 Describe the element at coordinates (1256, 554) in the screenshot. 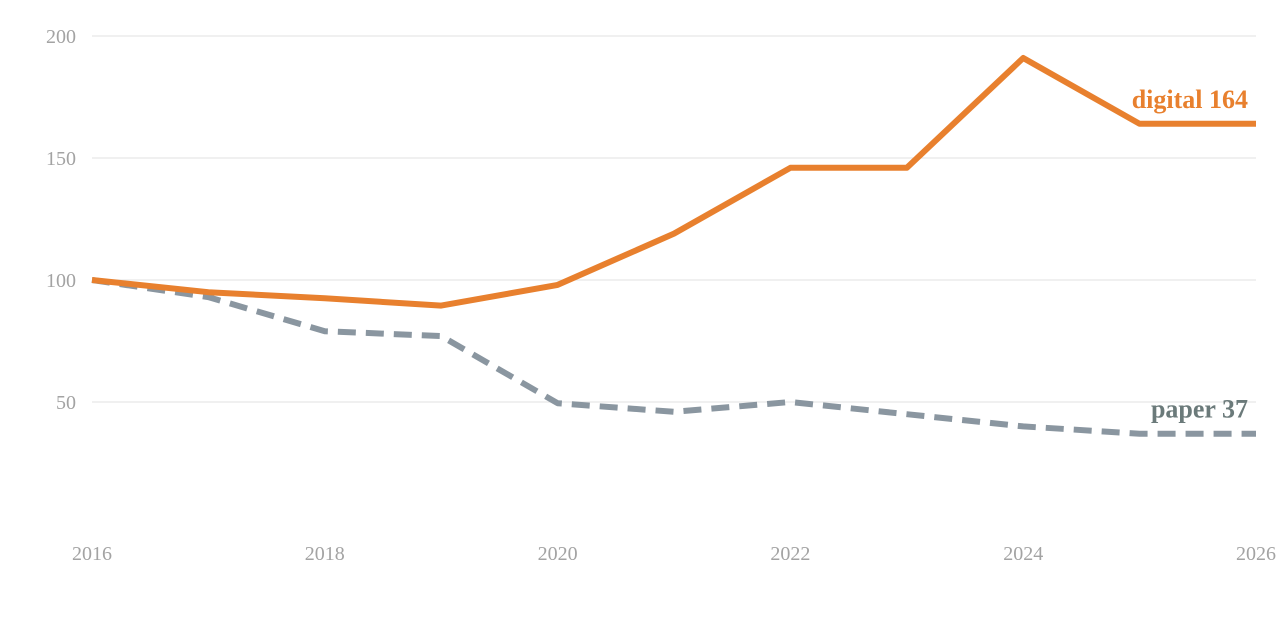

I see `x-tick-label: 2026` at that location.